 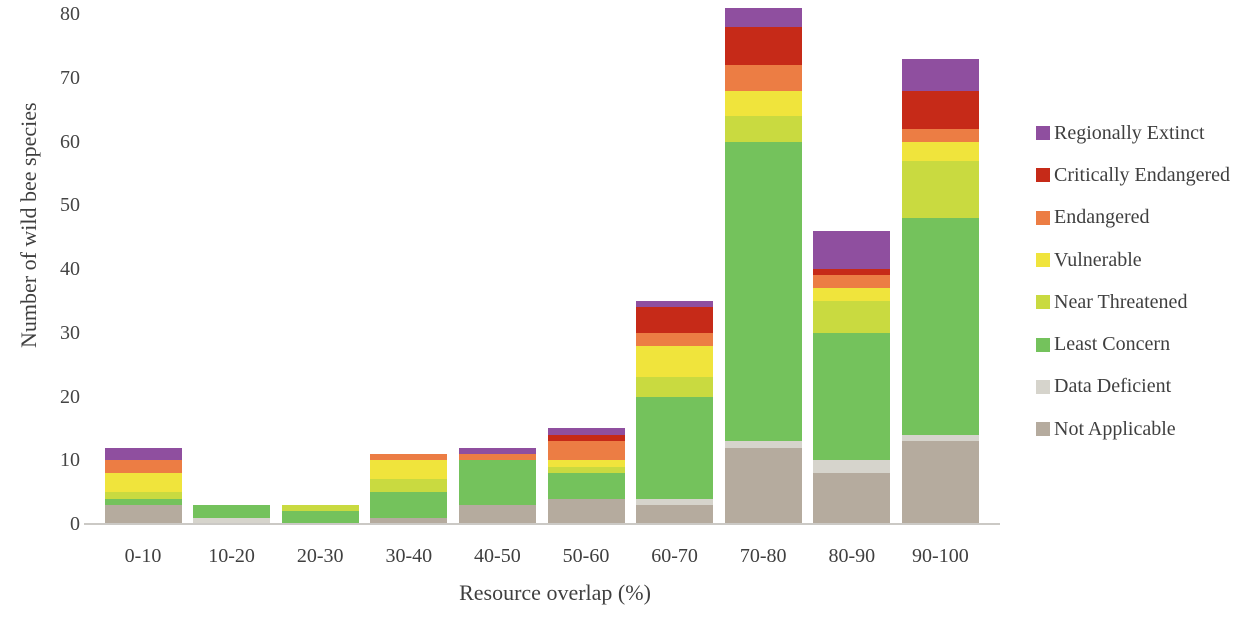 What do you see at coordinates (763, 129) in the screenshot?
I see `bar-segment-70-80-near-threatened` at bounding box center [763, 129].